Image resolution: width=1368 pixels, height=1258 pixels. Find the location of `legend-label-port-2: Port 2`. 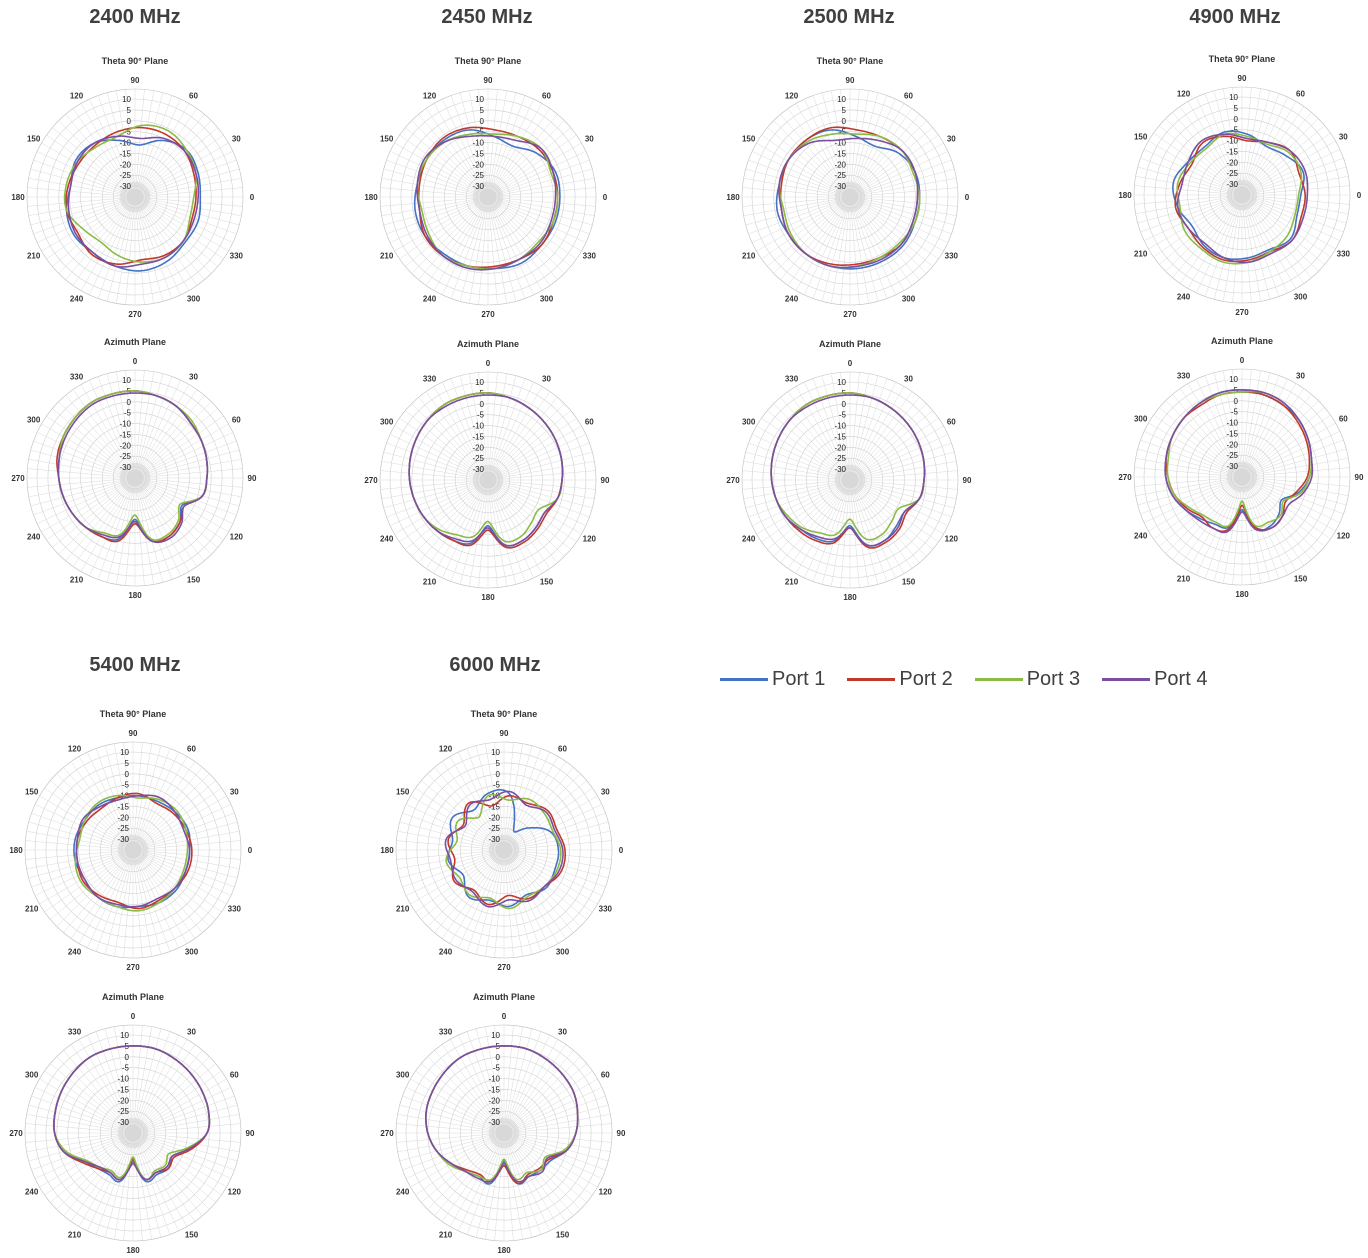

legend-label-port-2: Port 2 is located at coordinates (926, 678).